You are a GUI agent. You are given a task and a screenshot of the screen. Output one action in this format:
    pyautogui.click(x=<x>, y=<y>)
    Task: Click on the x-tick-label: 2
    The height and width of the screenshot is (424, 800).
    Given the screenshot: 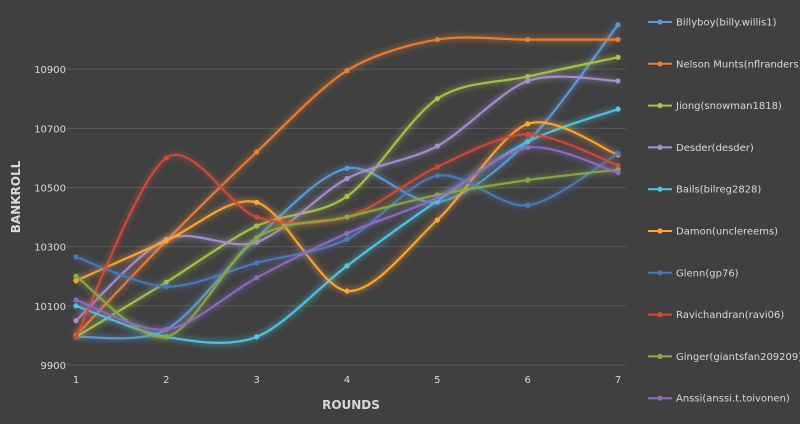 What is the action you would take?
    pyautogui.click(x=166, y=380)
    